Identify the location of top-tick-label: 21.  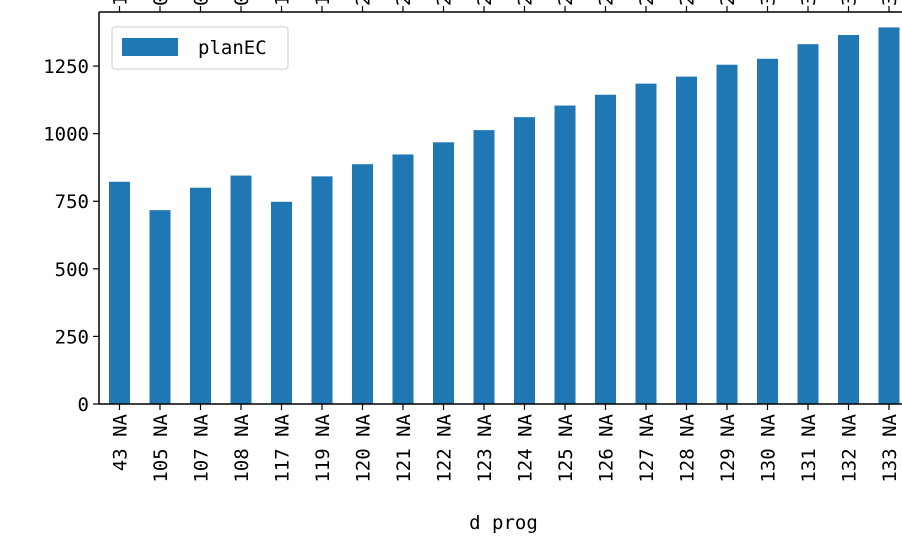
(404, 3).